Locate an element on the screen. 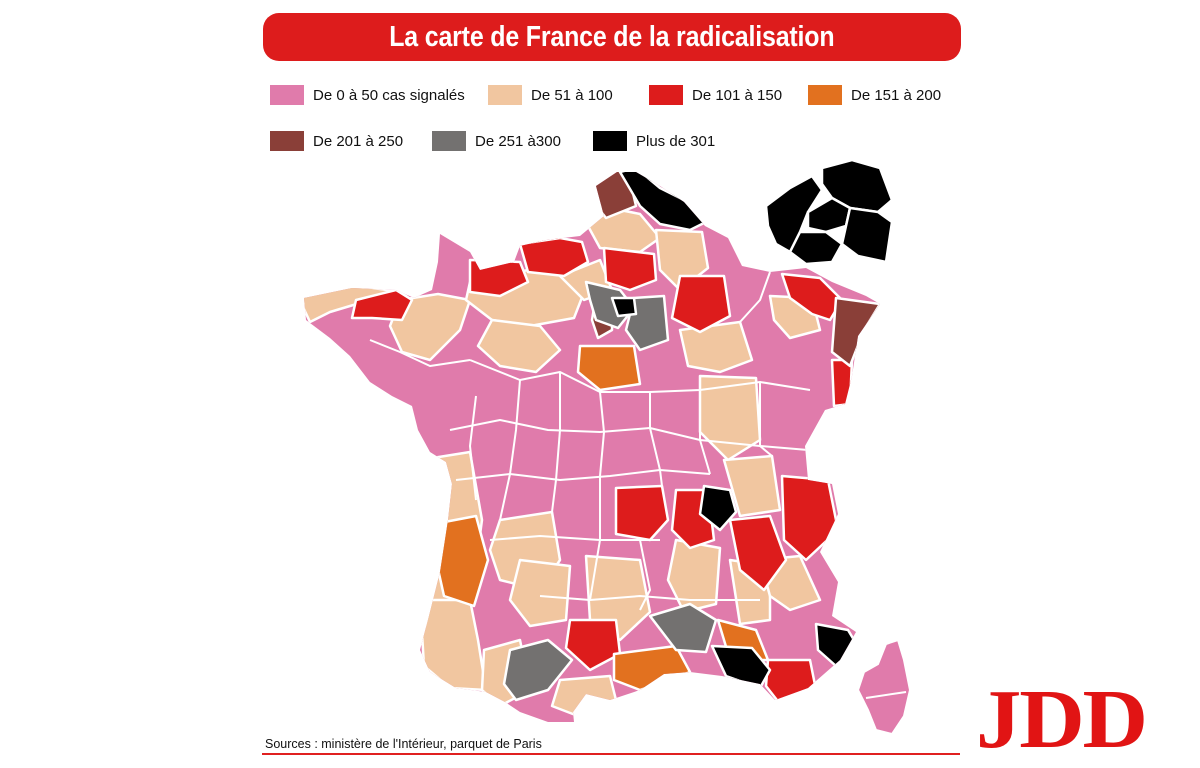  legend-label: De 51 à 100 is located at coordinates (572, 95).